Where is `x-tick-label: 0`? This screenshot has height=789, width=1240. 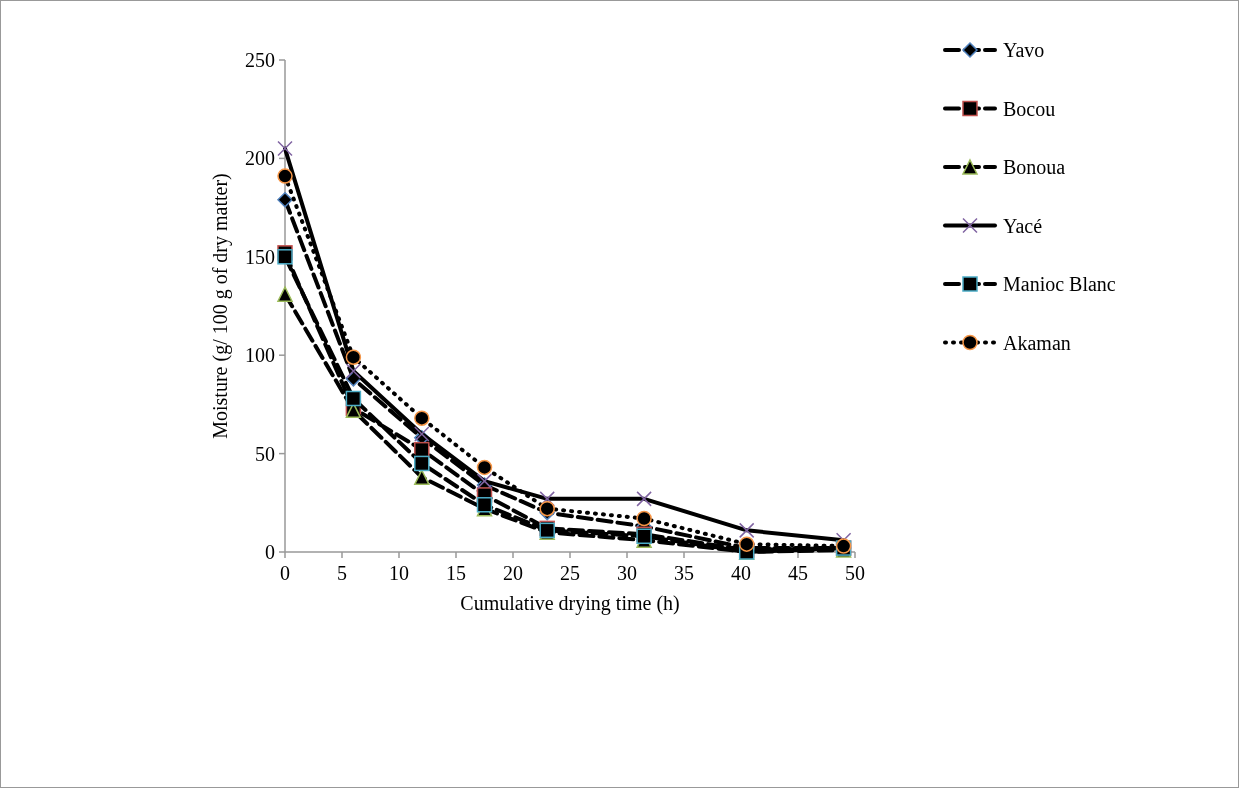
x-tick-label: 0 is located at coordinates (285, 573).